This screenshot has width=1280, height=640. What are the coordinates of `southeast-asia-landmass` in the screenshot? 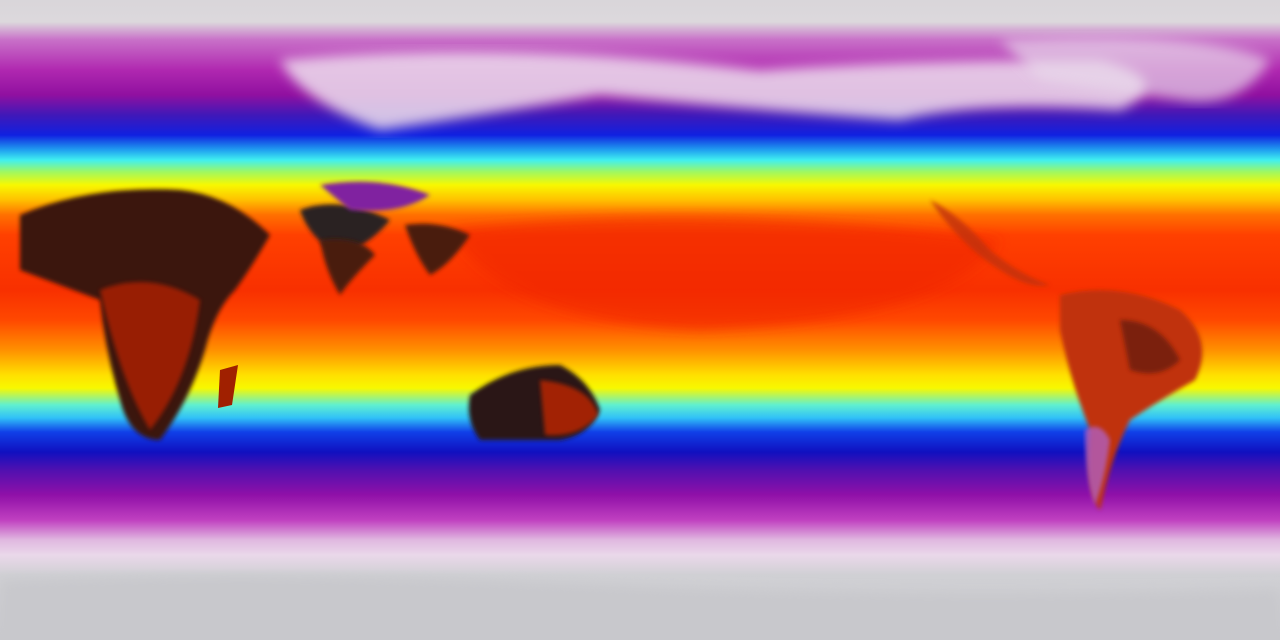 It's located at (437, 249).